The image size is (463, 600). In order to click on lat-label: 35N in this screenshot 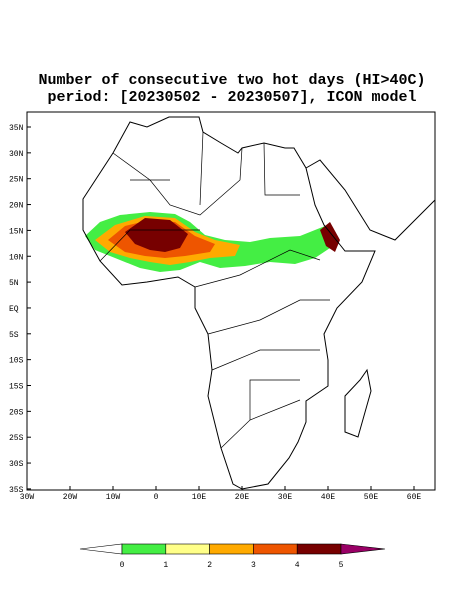, I will do `click(16, 128)`.